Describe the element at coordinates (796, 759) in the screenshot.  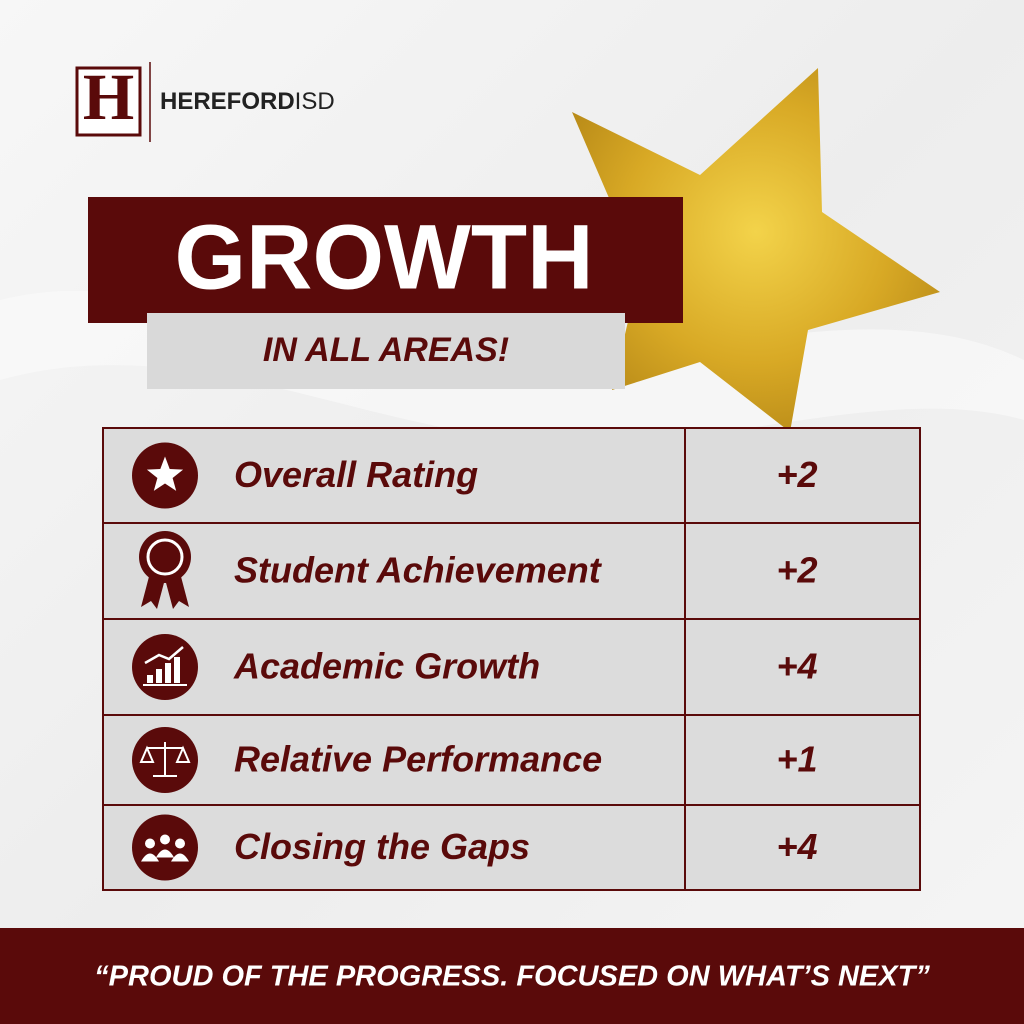
I see `row-value: +1` at that location.